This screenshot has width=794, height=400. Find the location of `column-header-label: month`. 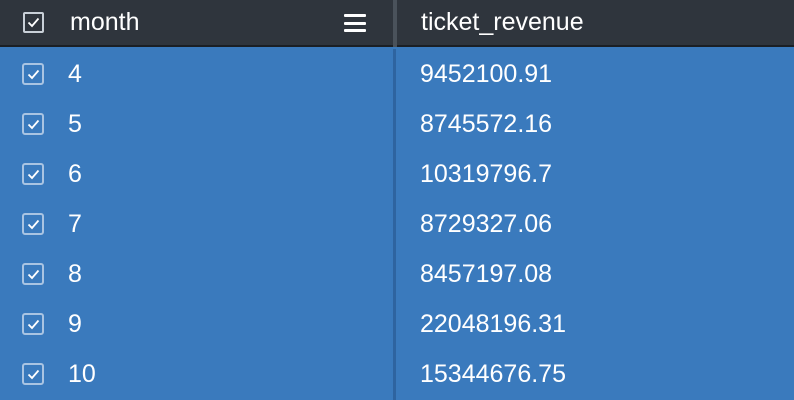

column-header-label: month is located at coordinates (105, 22).